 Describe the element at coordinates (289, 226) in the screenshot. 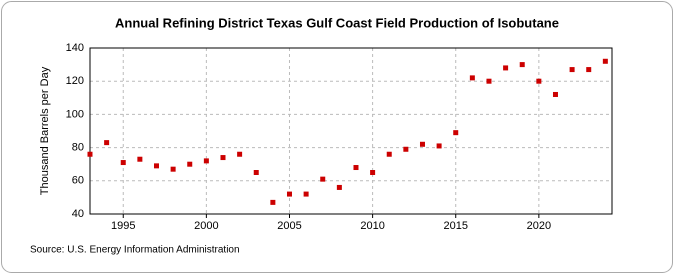

I see `x-tick-label: 2005` at that location.